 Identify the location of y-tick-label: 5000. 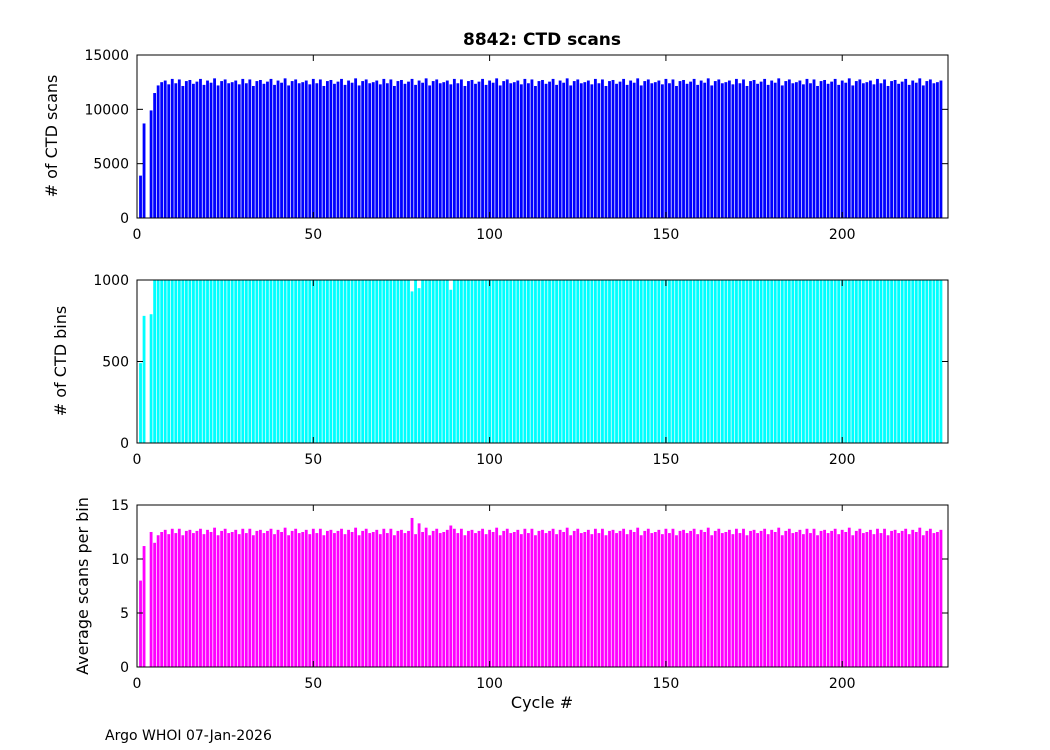
(111, 165).